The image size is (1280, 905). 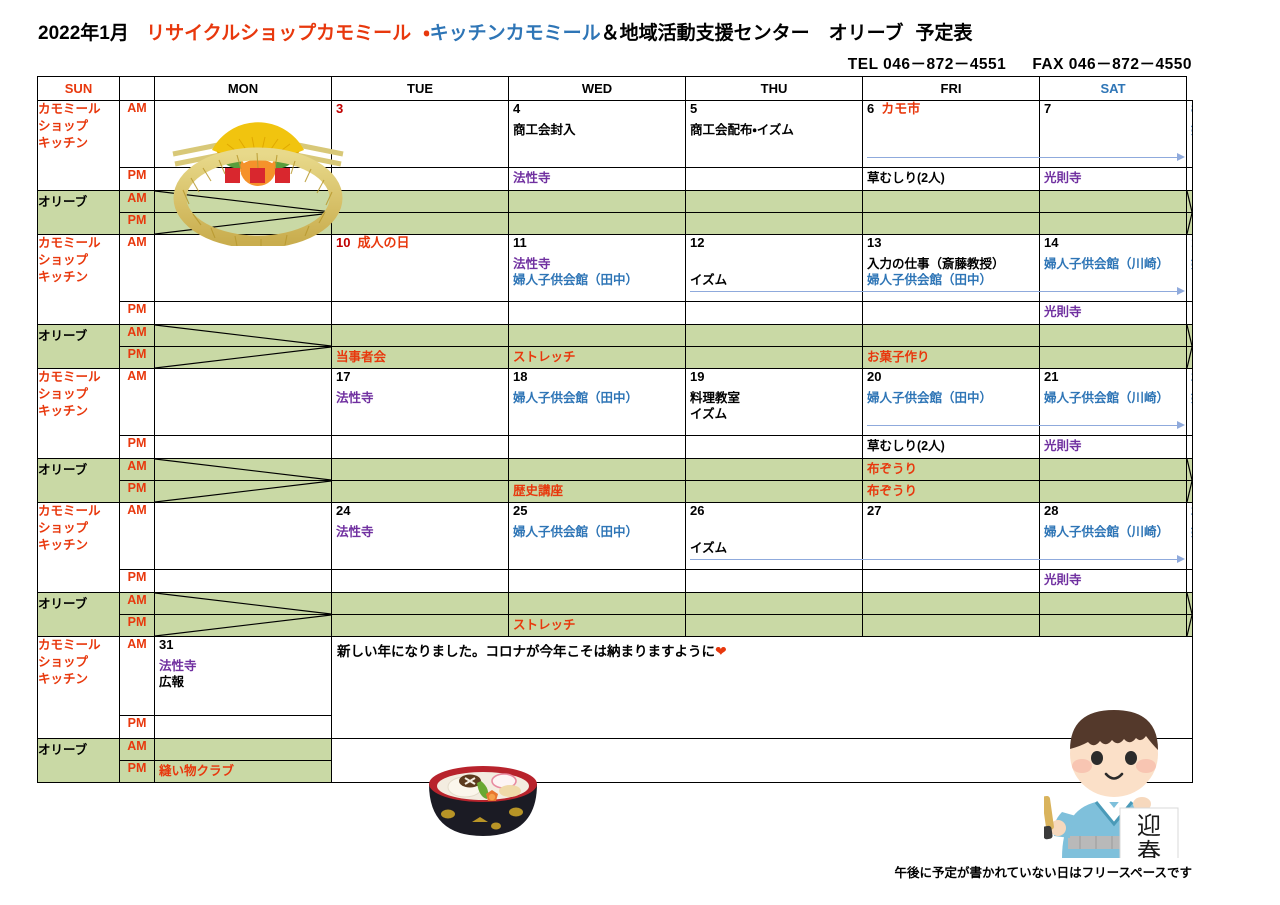 I want to click on day-cell-am: 25 婦人子供会館（田中）, so click(x=597, y=536).